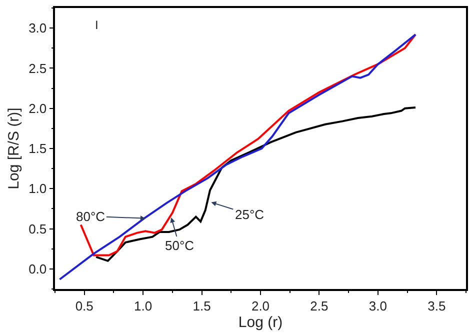  What do you see at coordinates (37, 268) in the screenshot?
I see `y-tick-label: 0.0` at bounding box center [37, 268].